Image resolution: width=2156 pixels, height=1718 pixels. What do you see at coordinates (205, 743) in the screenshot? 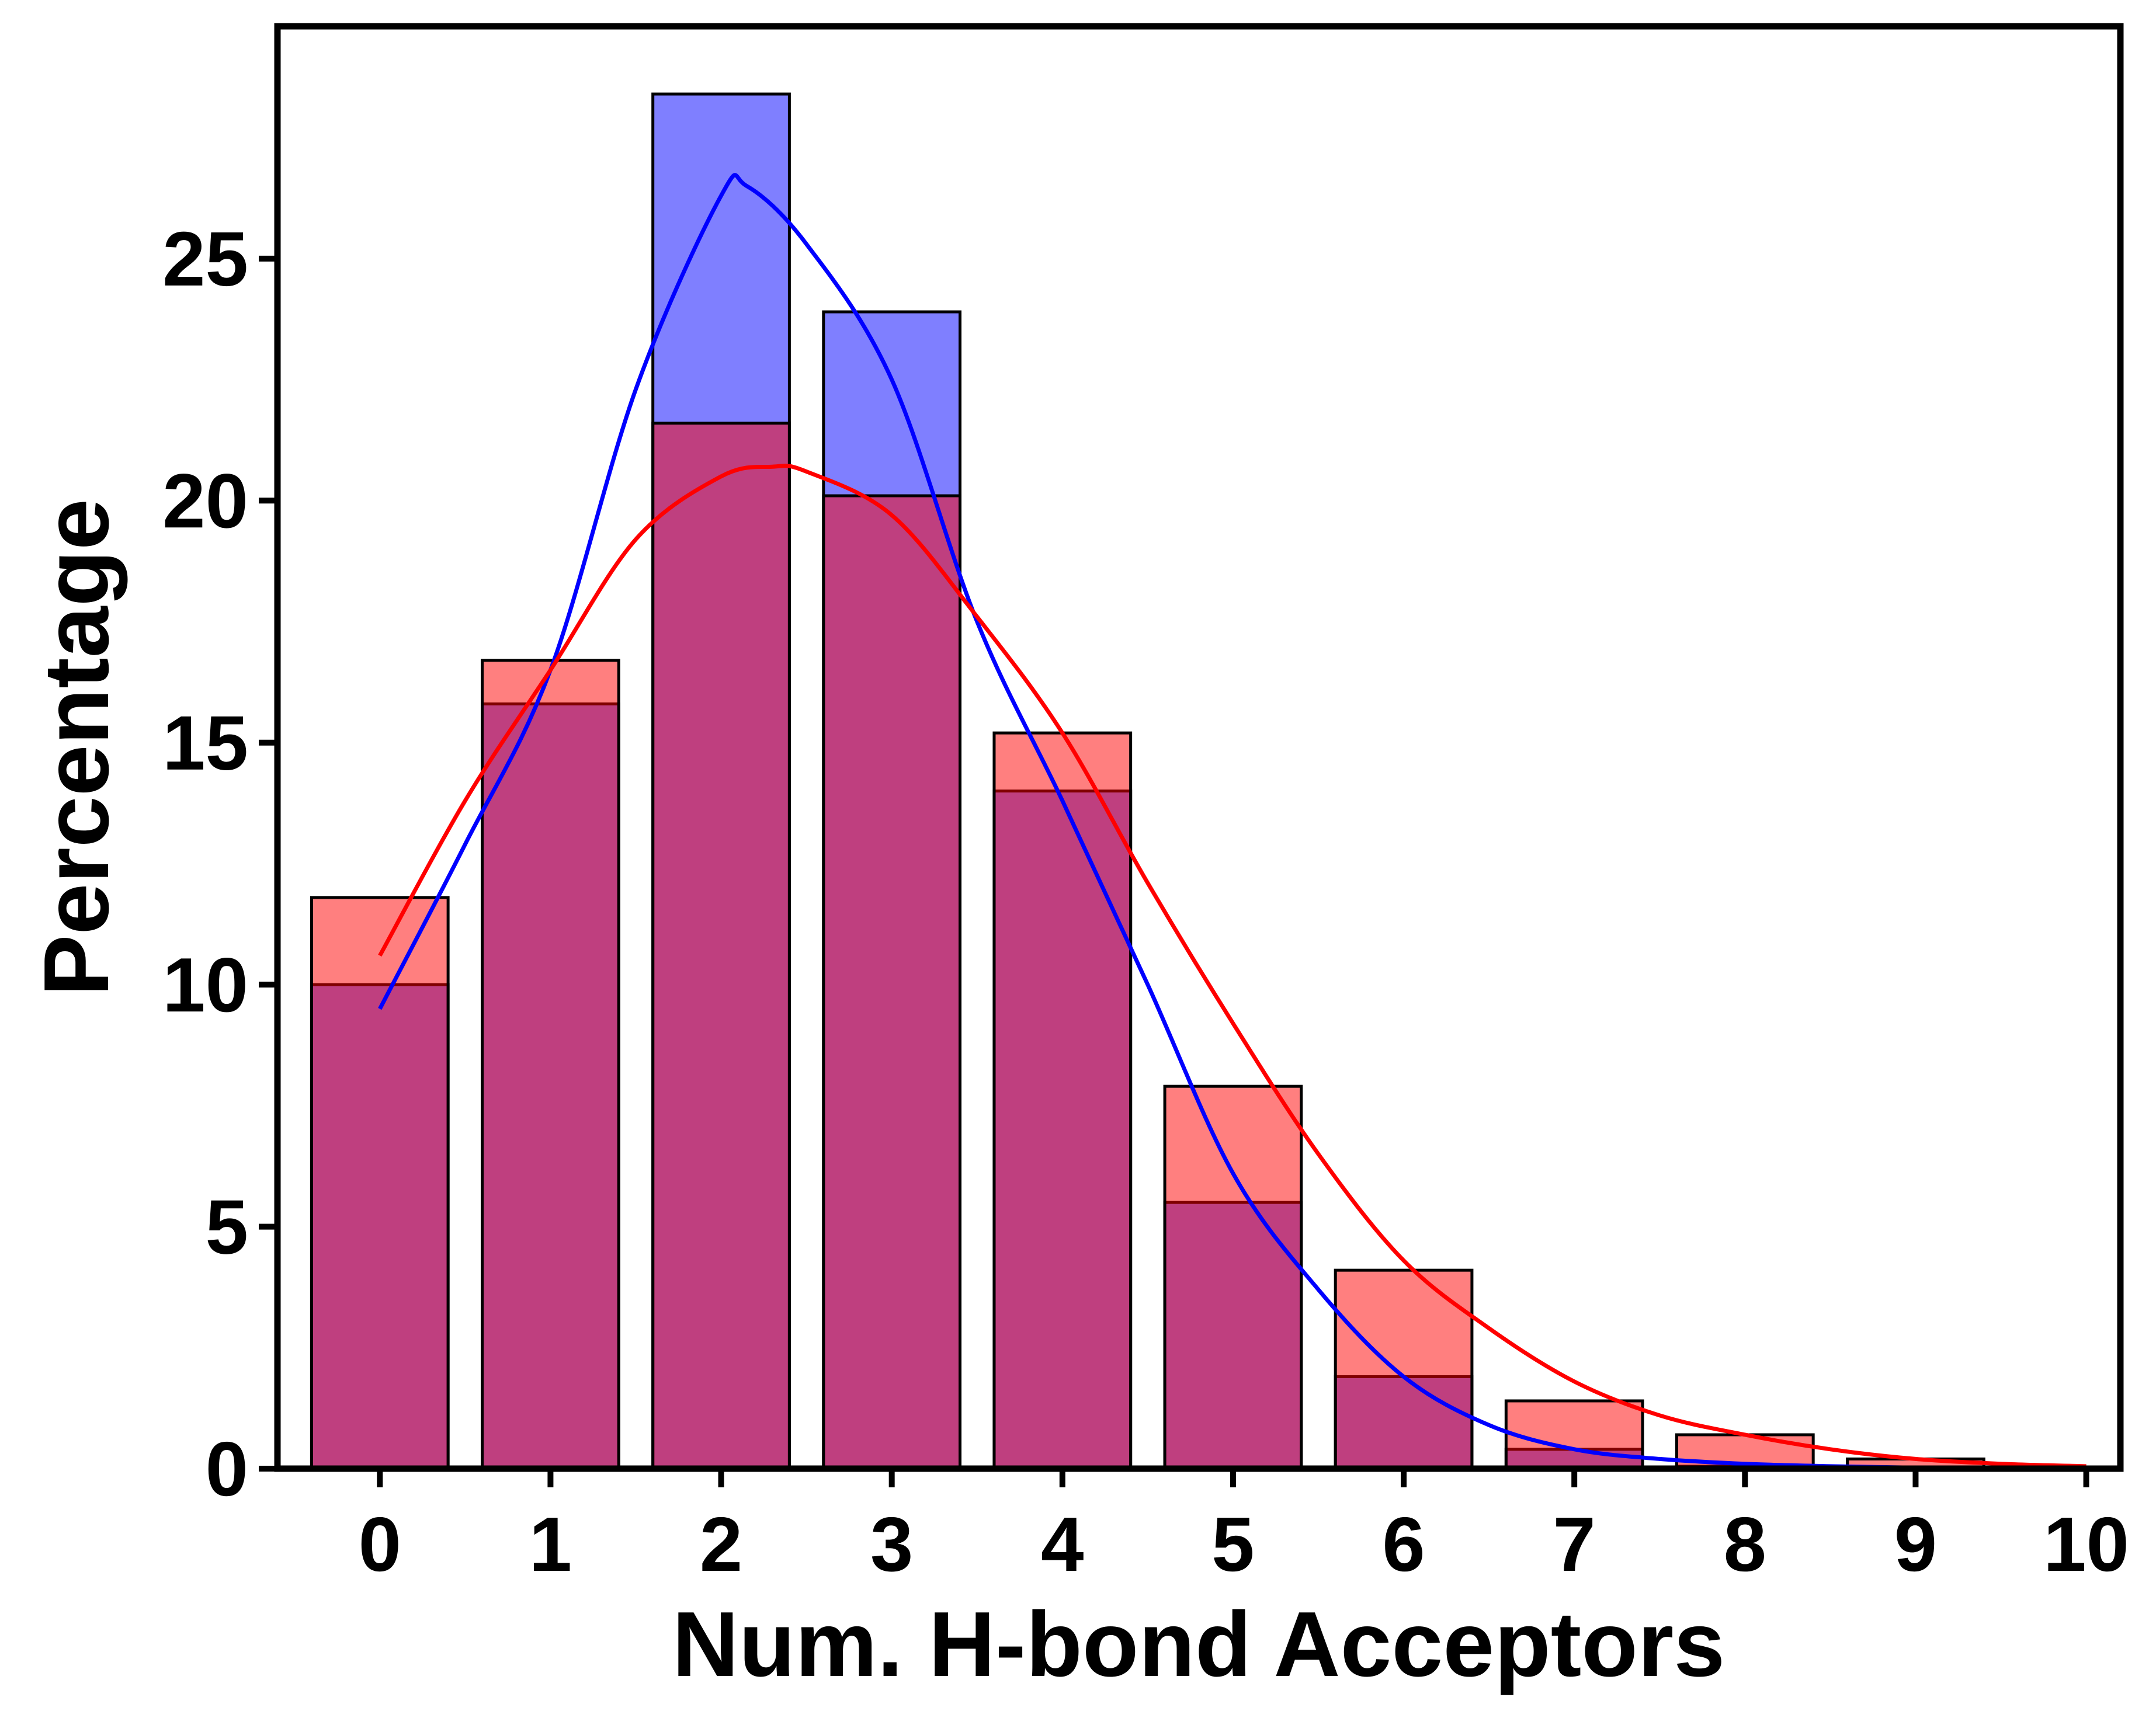
I see `y-tick-label-15: 15` at bounding box center [205, 743].